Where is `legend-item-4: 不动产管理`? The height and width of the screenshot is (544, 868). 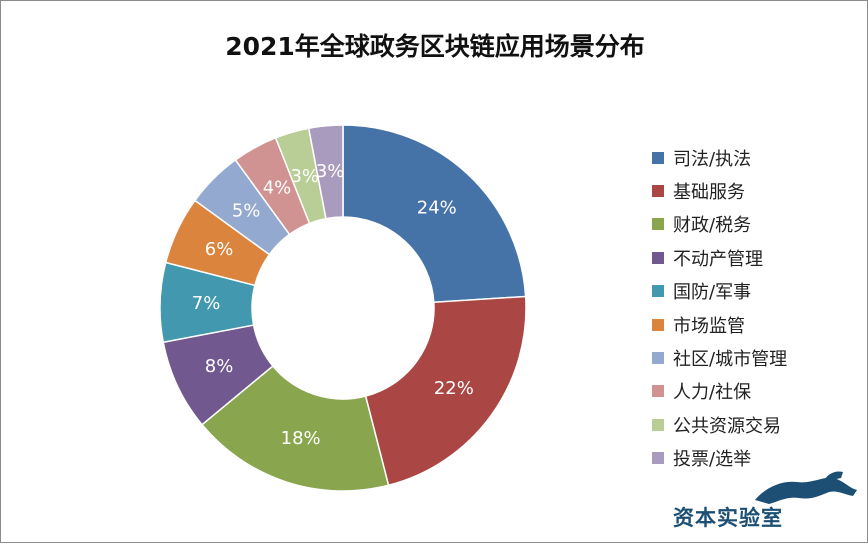 legend-item-4: 不动产管理 is located at coordinates (719, 257).